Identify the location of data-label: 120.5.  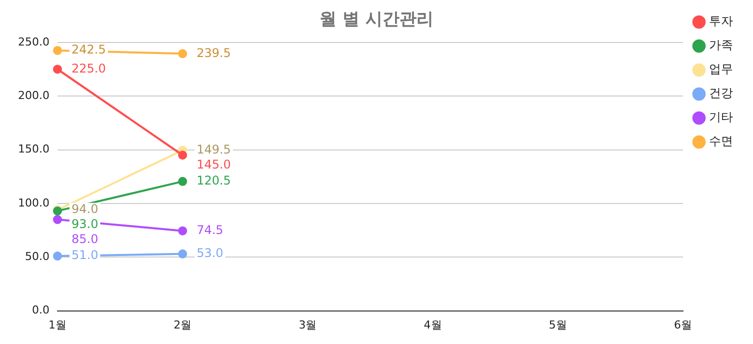
(213, 181).